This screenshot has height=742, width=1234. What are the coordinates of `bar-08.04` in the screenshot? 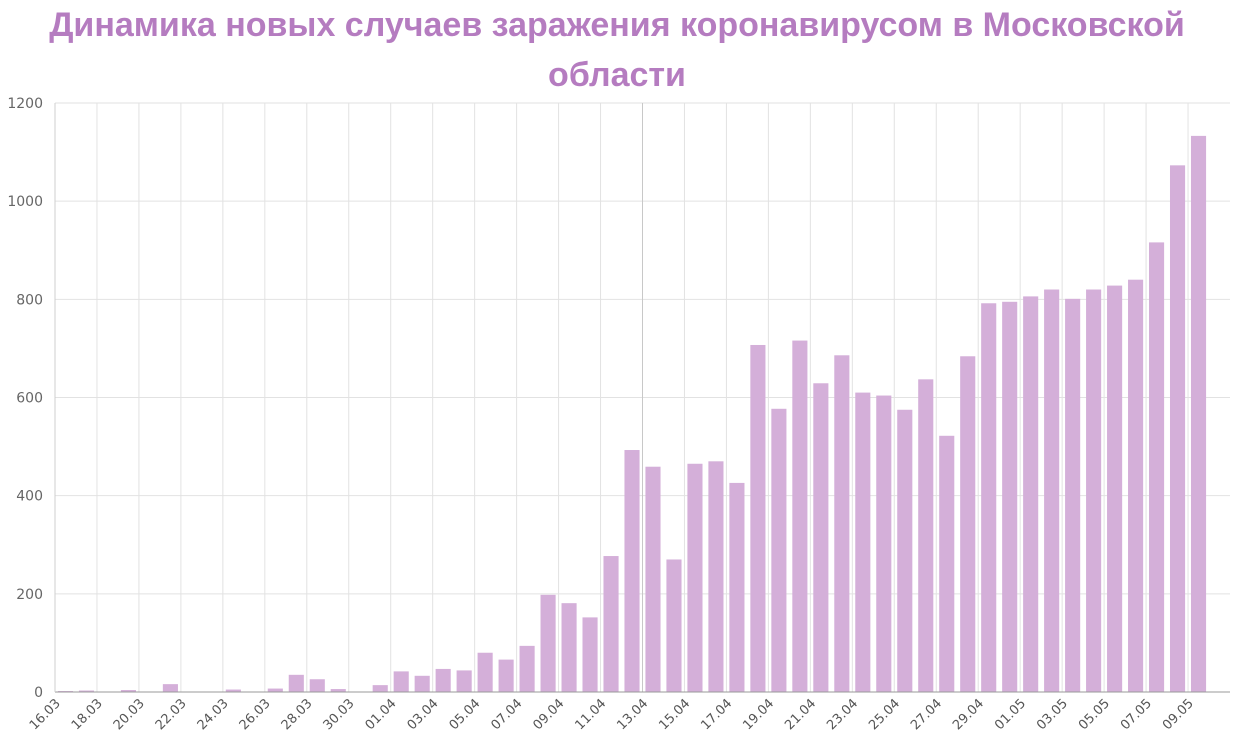 It's located at (548, 643).